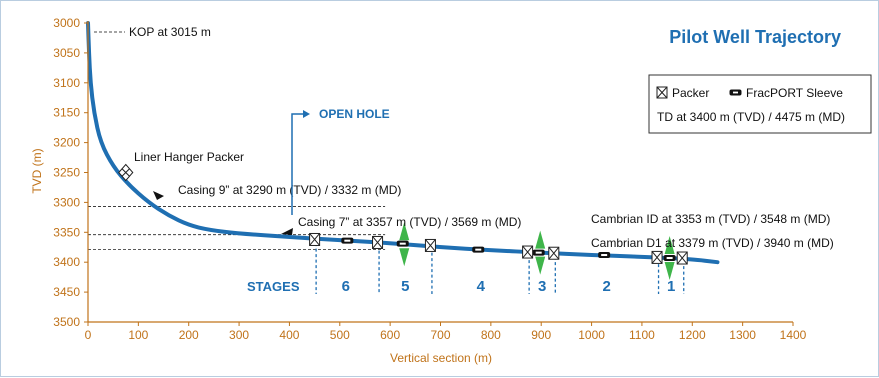 The width and height of the screenshot is (879, 378). I want to click on x-tick-label-12: 1200, so click(692, 335).